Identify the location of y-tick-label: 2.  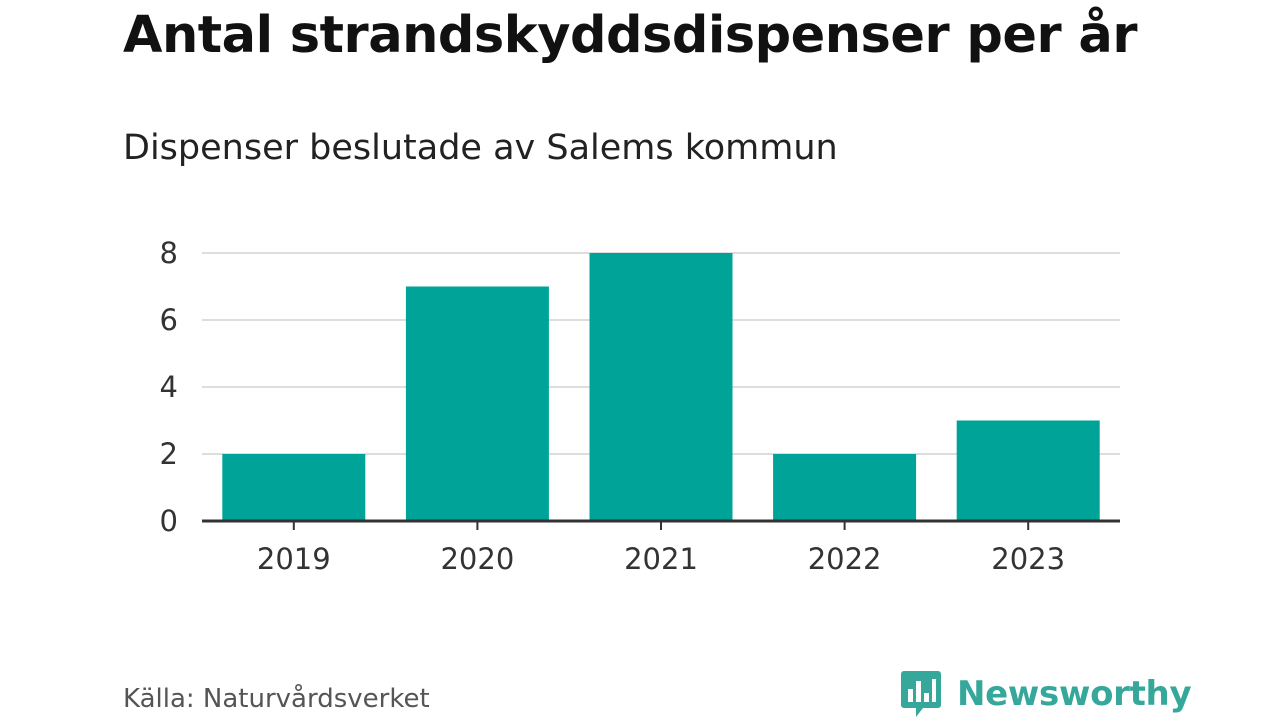
(169, 454).